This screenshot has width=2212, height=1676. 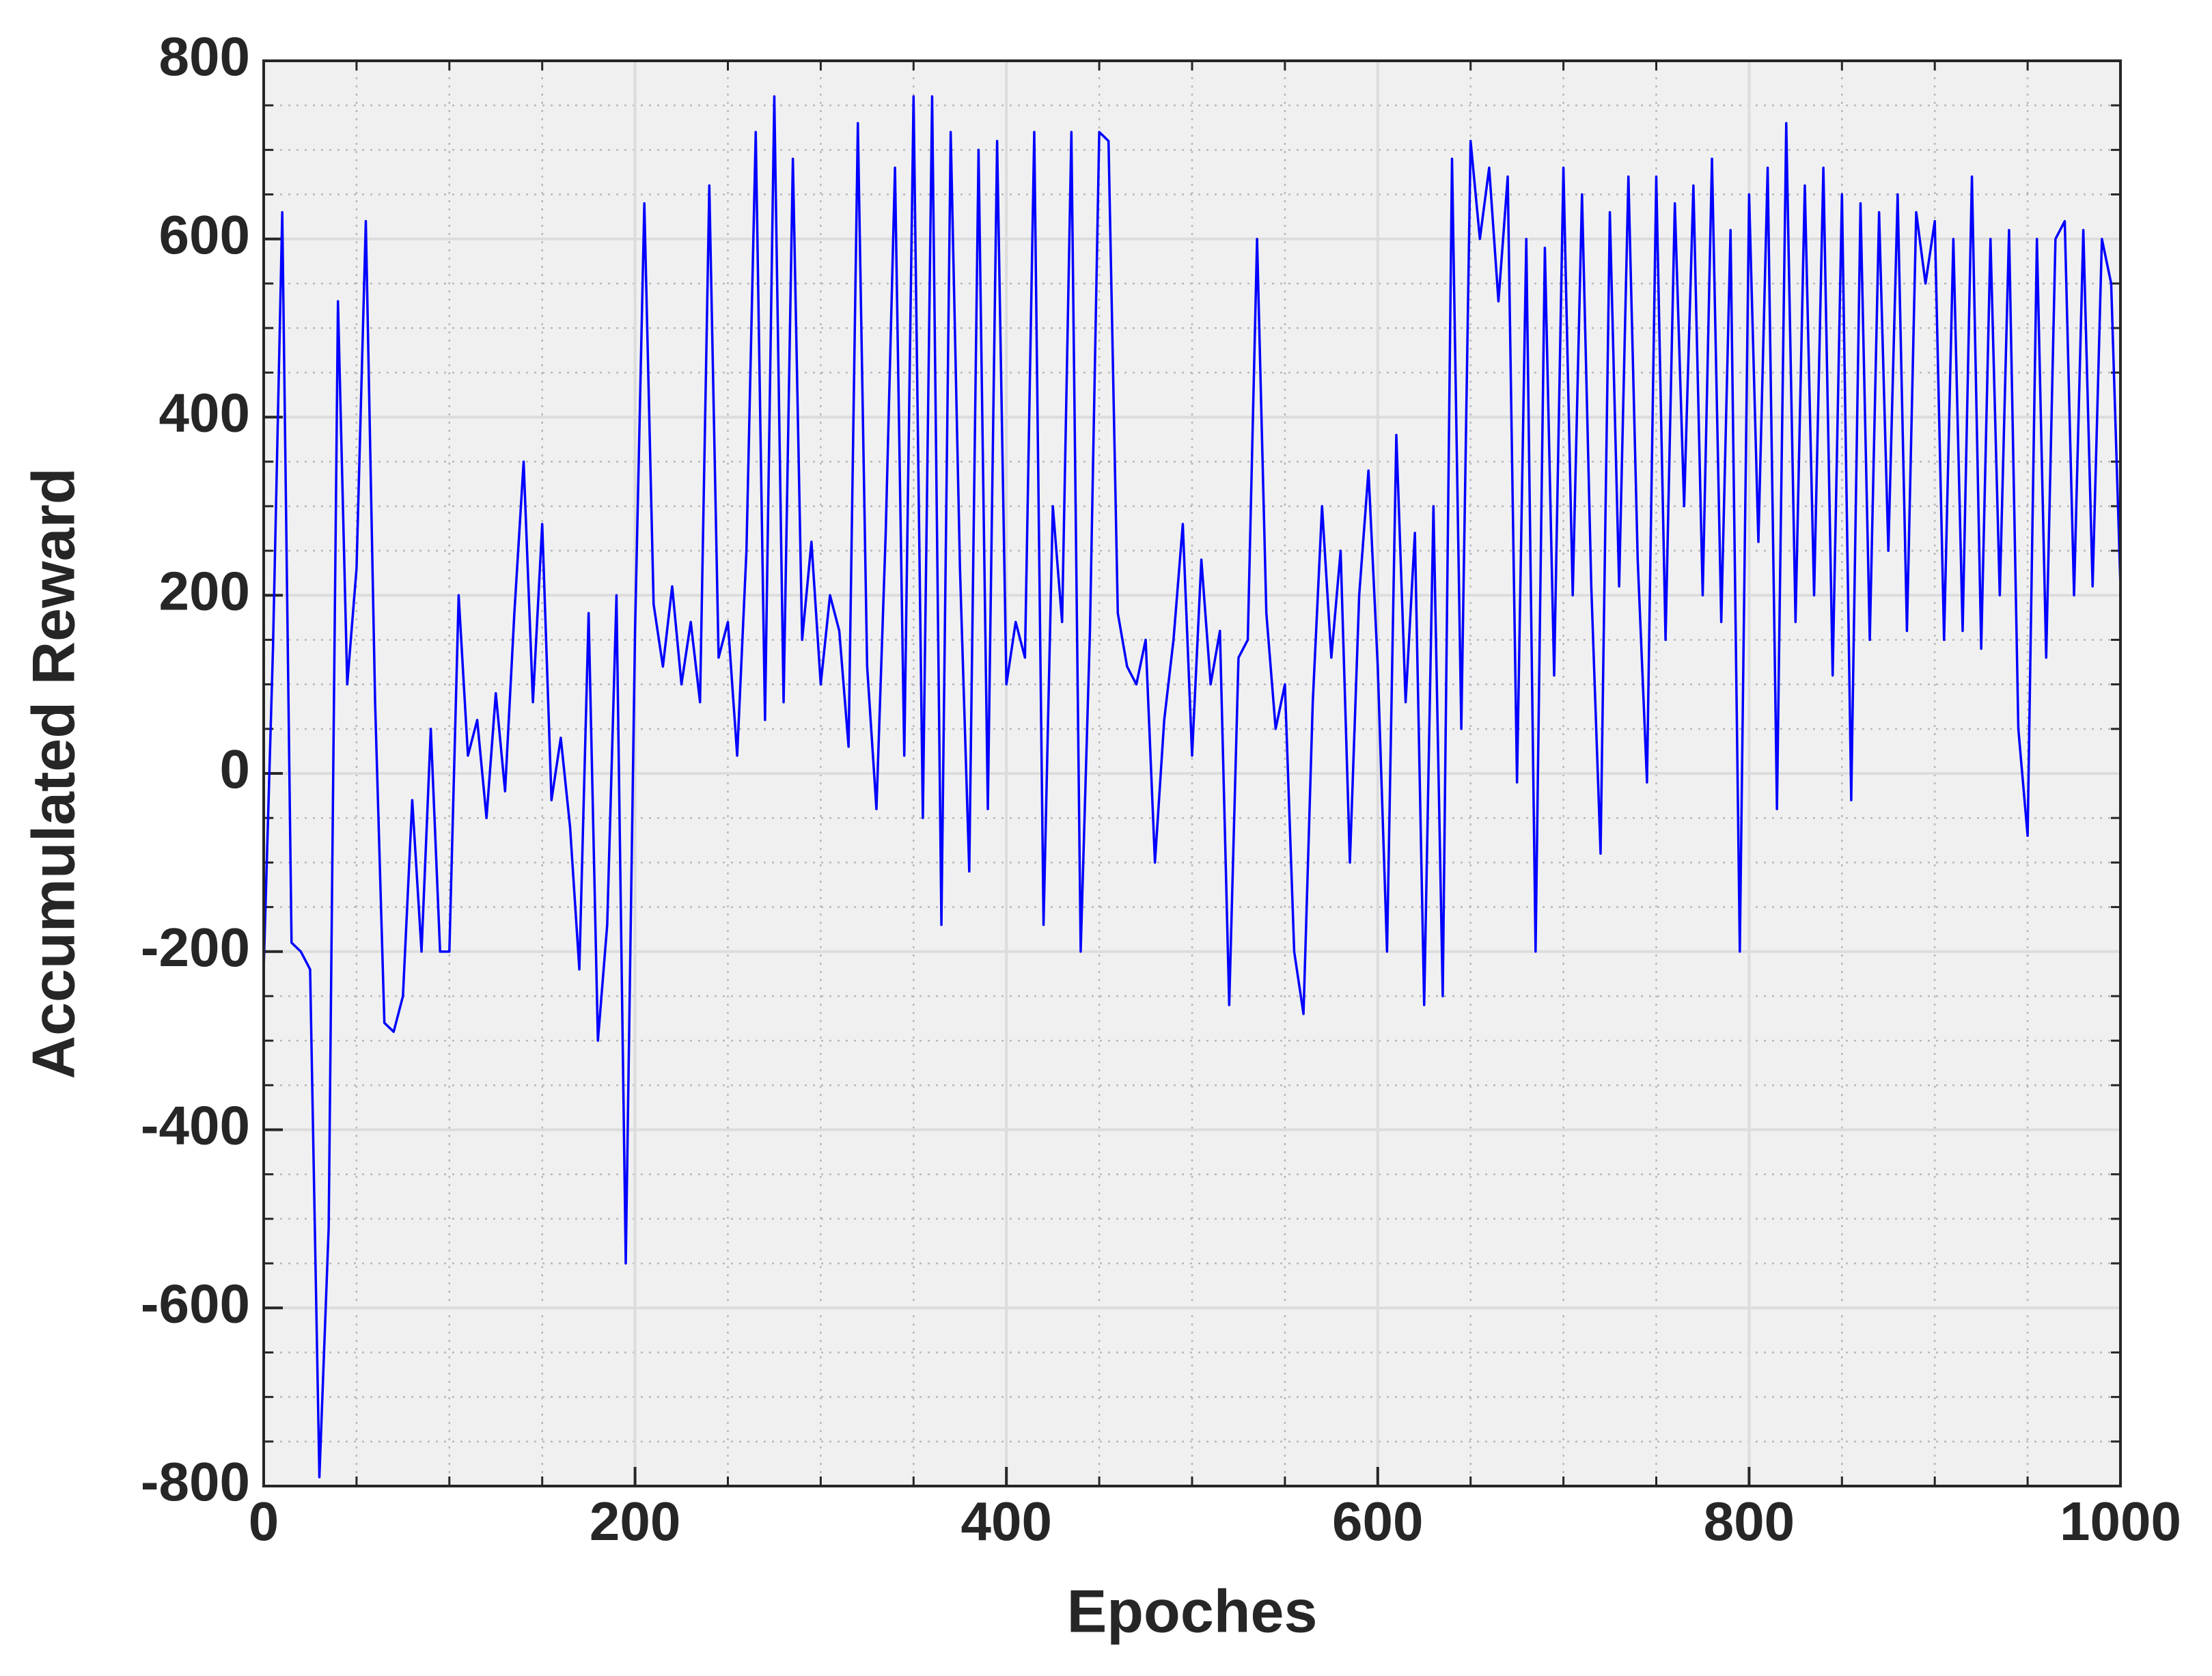 I want to click on y-tick-label: -800, so click(x=196, y=1481).